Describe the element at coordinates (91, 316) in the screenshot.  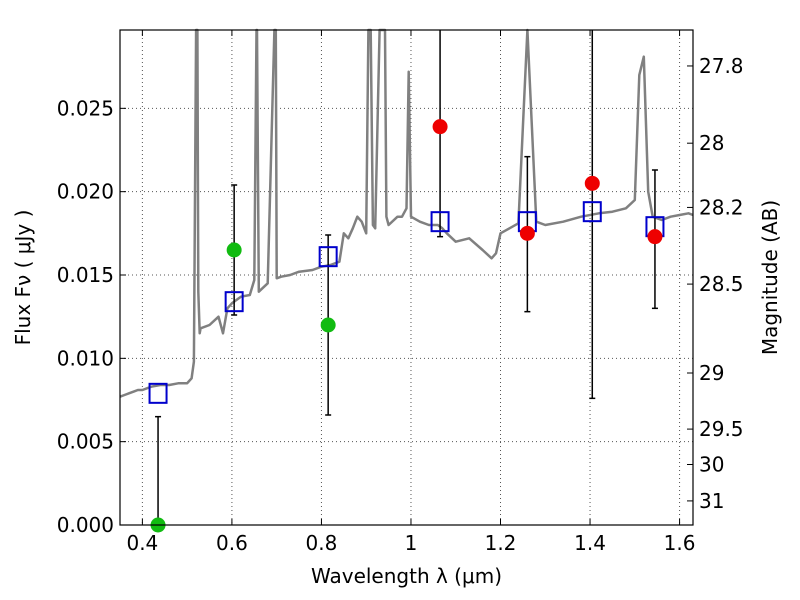
I see `y-axis-ticks: 0.000 0.005 0.010 0.015 0.020 0.025` at that location.